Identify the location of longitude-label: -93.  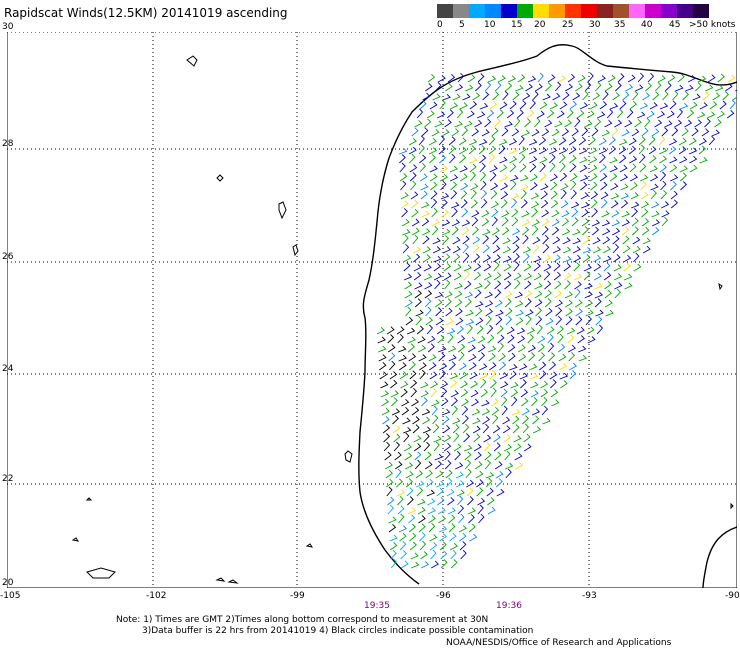
(589, 596).